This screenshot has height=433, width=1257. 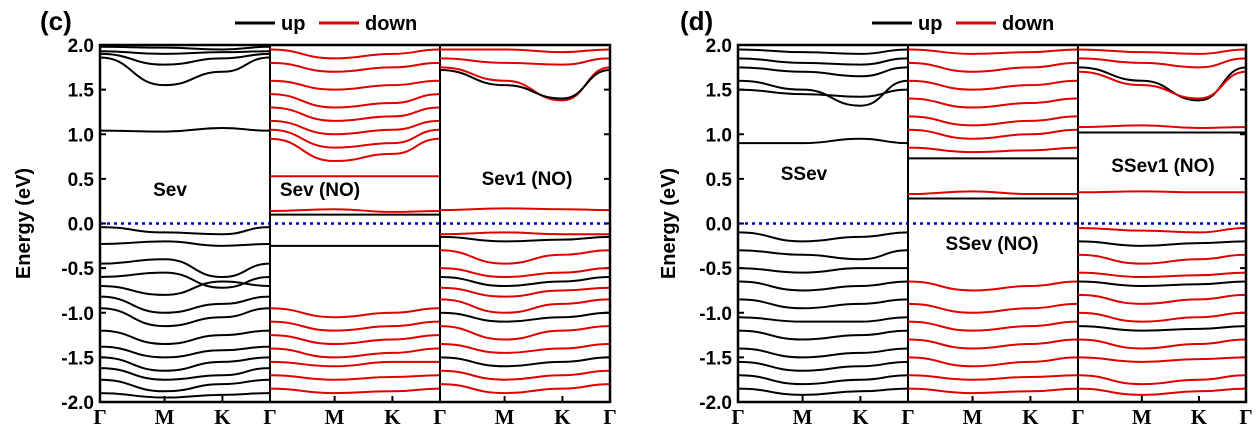 I want to click on y-tick-label: -1.0, so click(x=77, y=314).